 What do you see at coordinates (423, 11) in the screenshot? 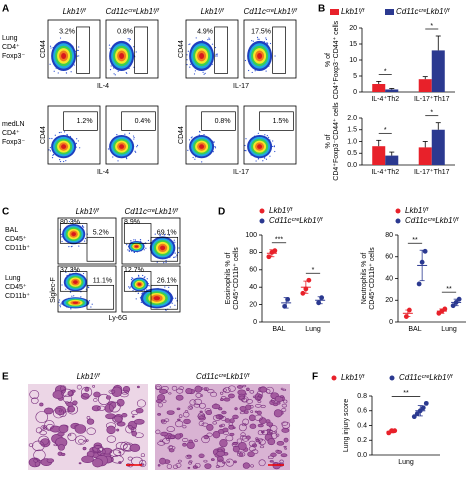
I see `legend-label: Cd11cᶜʳᵉLkb1ᶠ/ᶠ` at bounding box center [423, 11].